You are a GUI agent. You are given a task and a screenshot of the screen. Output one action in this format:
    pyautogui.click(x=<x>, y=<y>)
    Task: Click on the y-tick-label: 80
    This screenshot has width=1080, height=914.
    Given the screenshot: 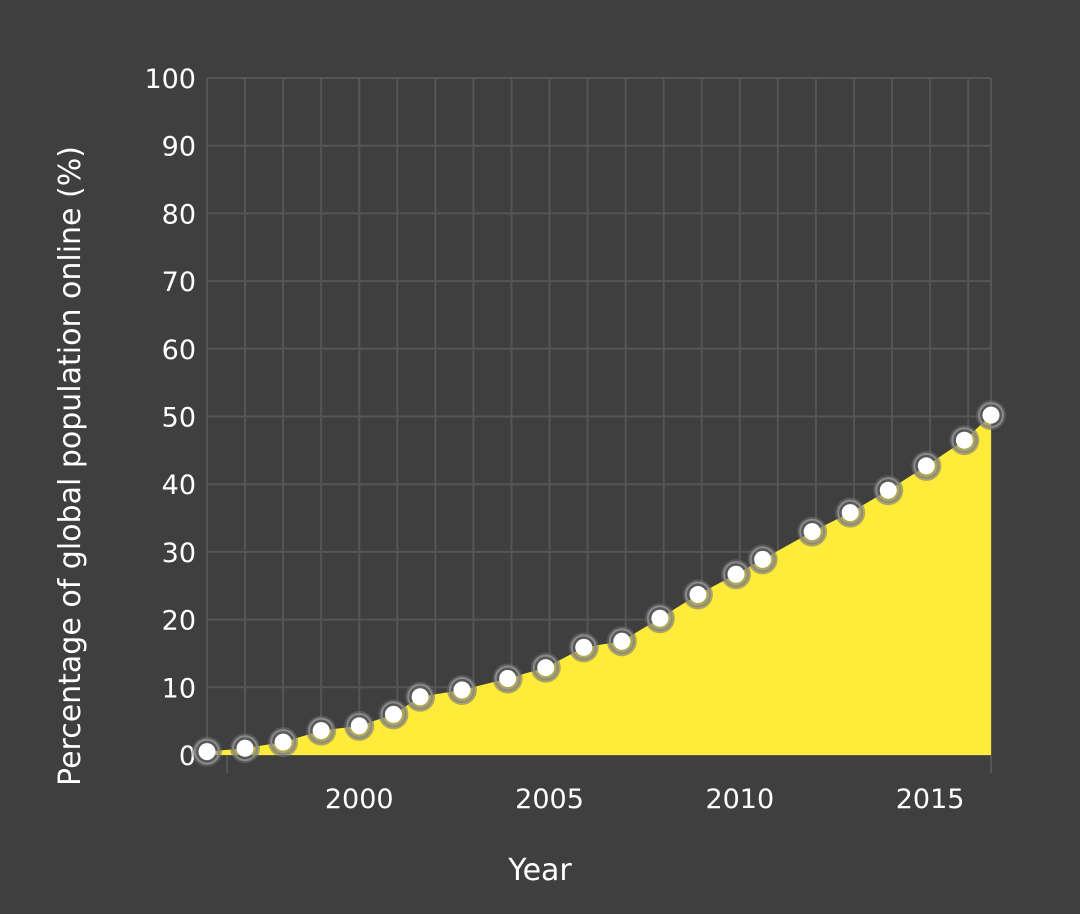 What is the action you would take?
    pyautogui.click(x=179, y=214)
    